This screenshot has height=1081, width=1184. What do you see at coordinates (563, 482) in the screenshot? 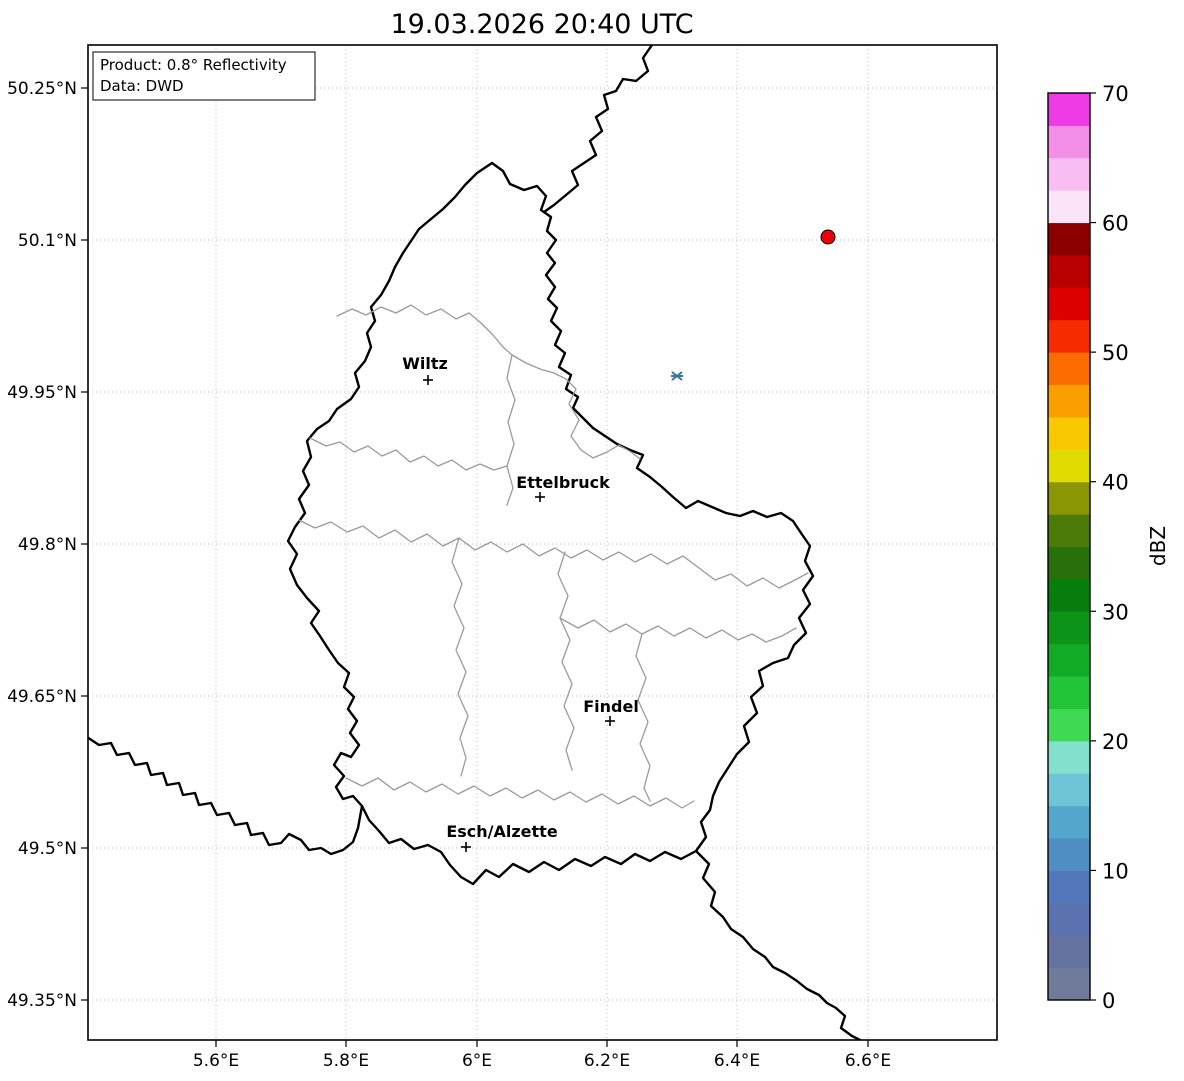
I see `city-label: Ettelbruck` at bounding box center [563, 482].